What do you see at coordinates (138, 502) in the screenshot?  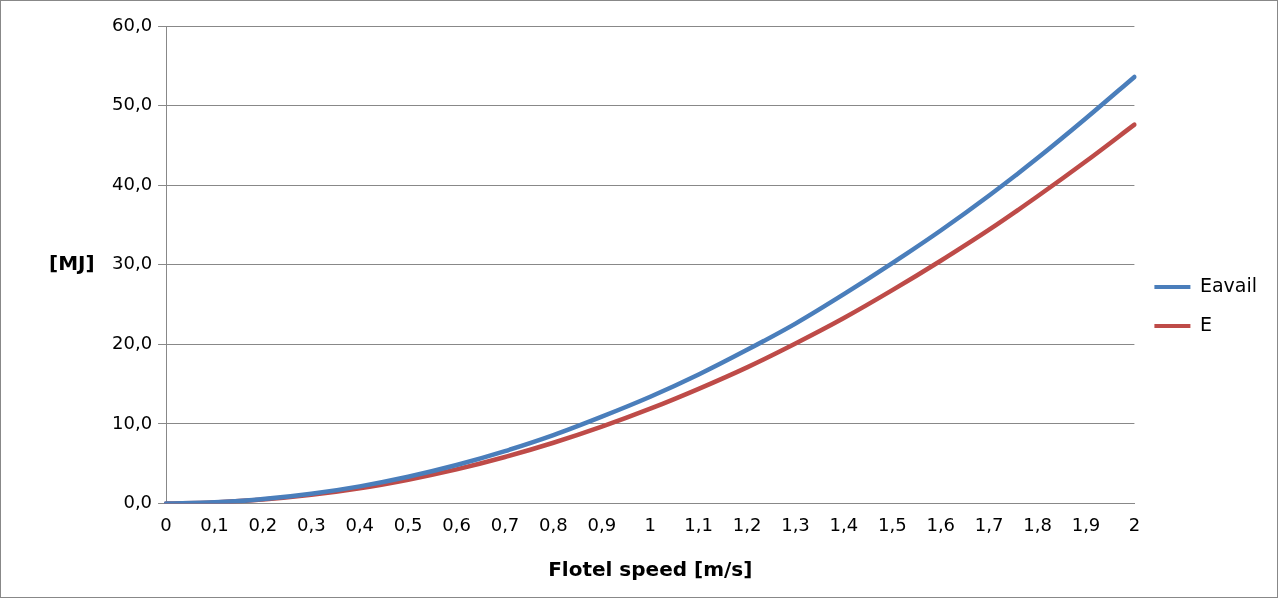 I see `y-tick-label: 0,0` at bounding box center [138, 502].